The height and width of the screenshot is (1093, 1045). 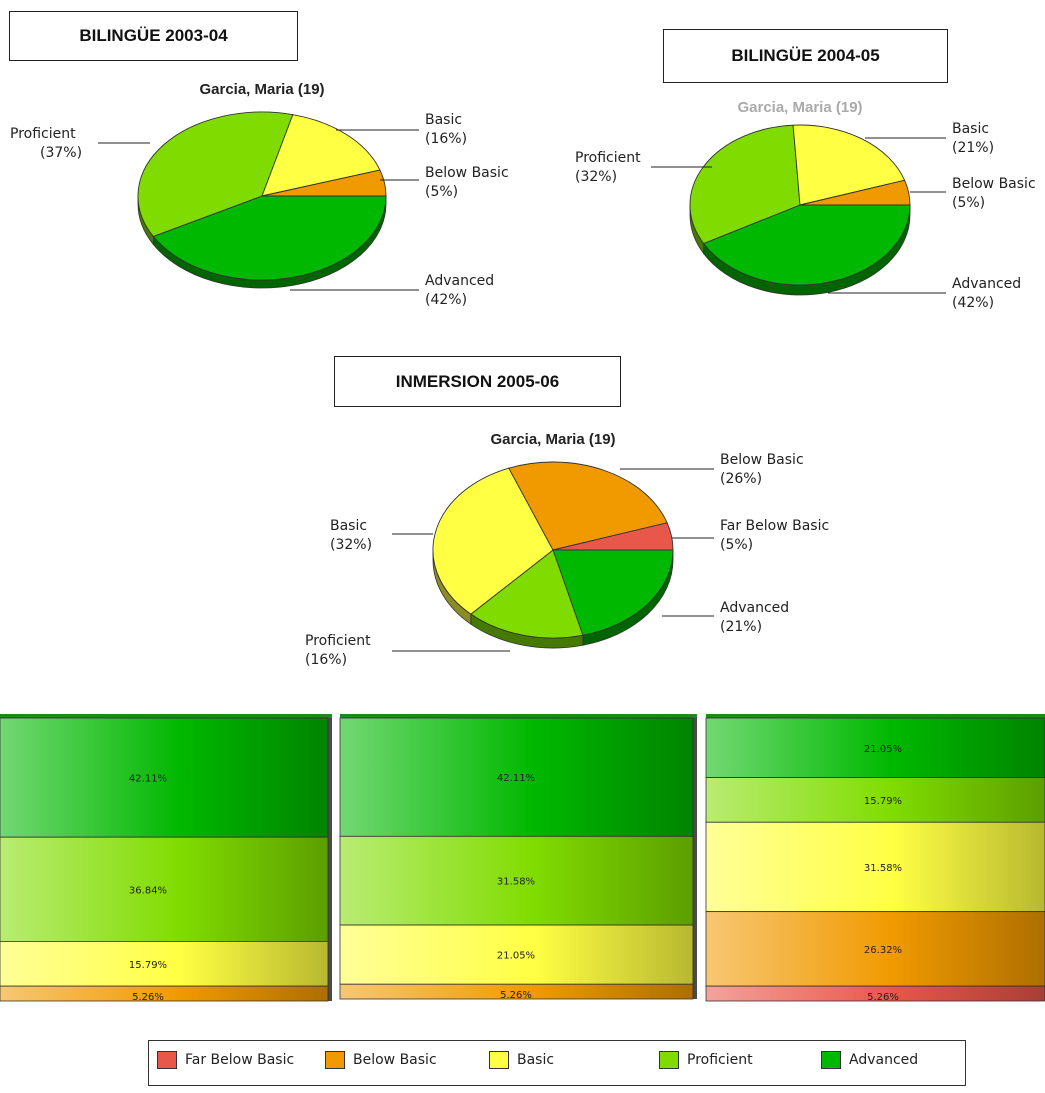 I want to click on slice-label: Far Below Basic, so click(x=774, y=526).